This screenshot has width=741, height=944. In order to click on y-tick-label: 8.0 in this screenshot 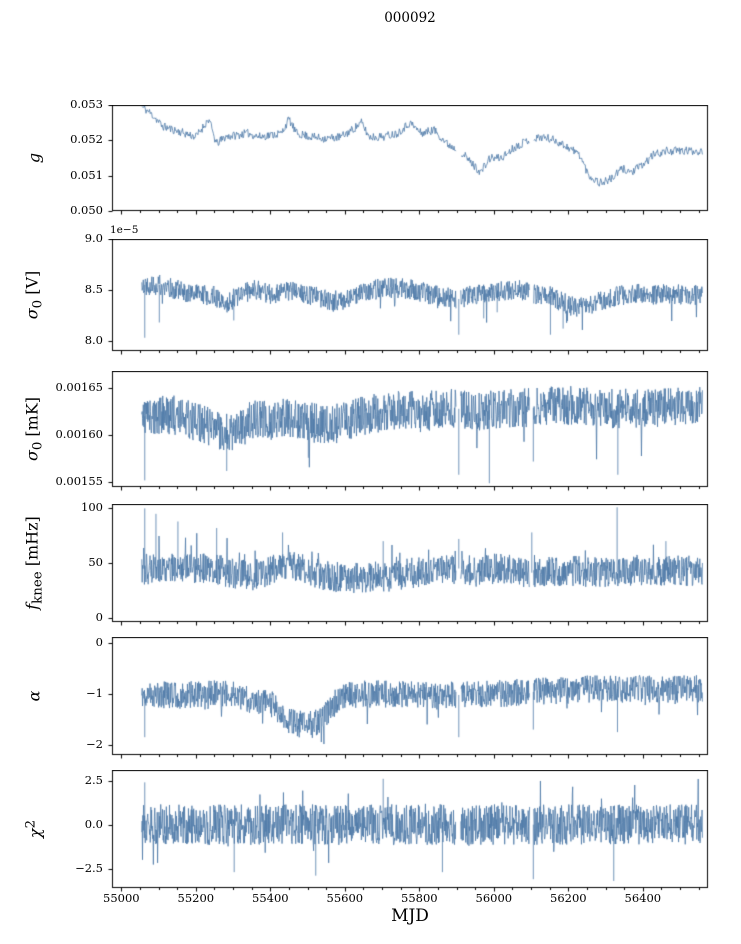, I will do `click(93, 339)`.